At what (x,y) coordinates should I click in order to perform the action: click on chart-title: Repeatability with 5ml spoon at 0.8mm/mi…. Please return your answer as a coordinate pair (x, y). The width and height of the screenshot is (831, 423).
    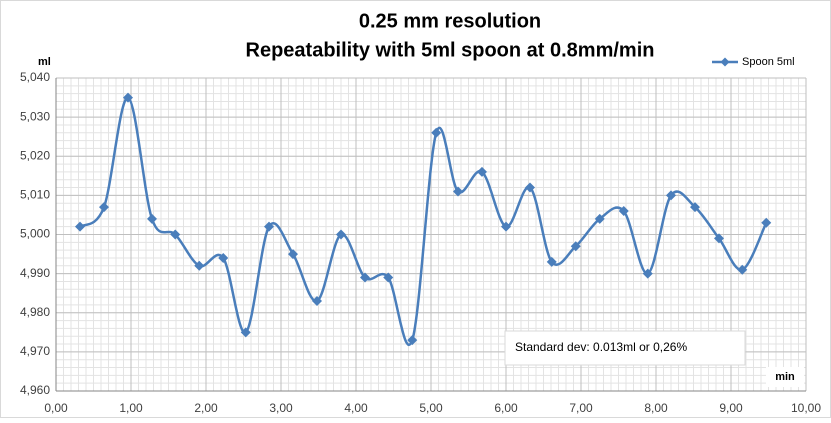
    Looking at the image, I should click on (450, 50).